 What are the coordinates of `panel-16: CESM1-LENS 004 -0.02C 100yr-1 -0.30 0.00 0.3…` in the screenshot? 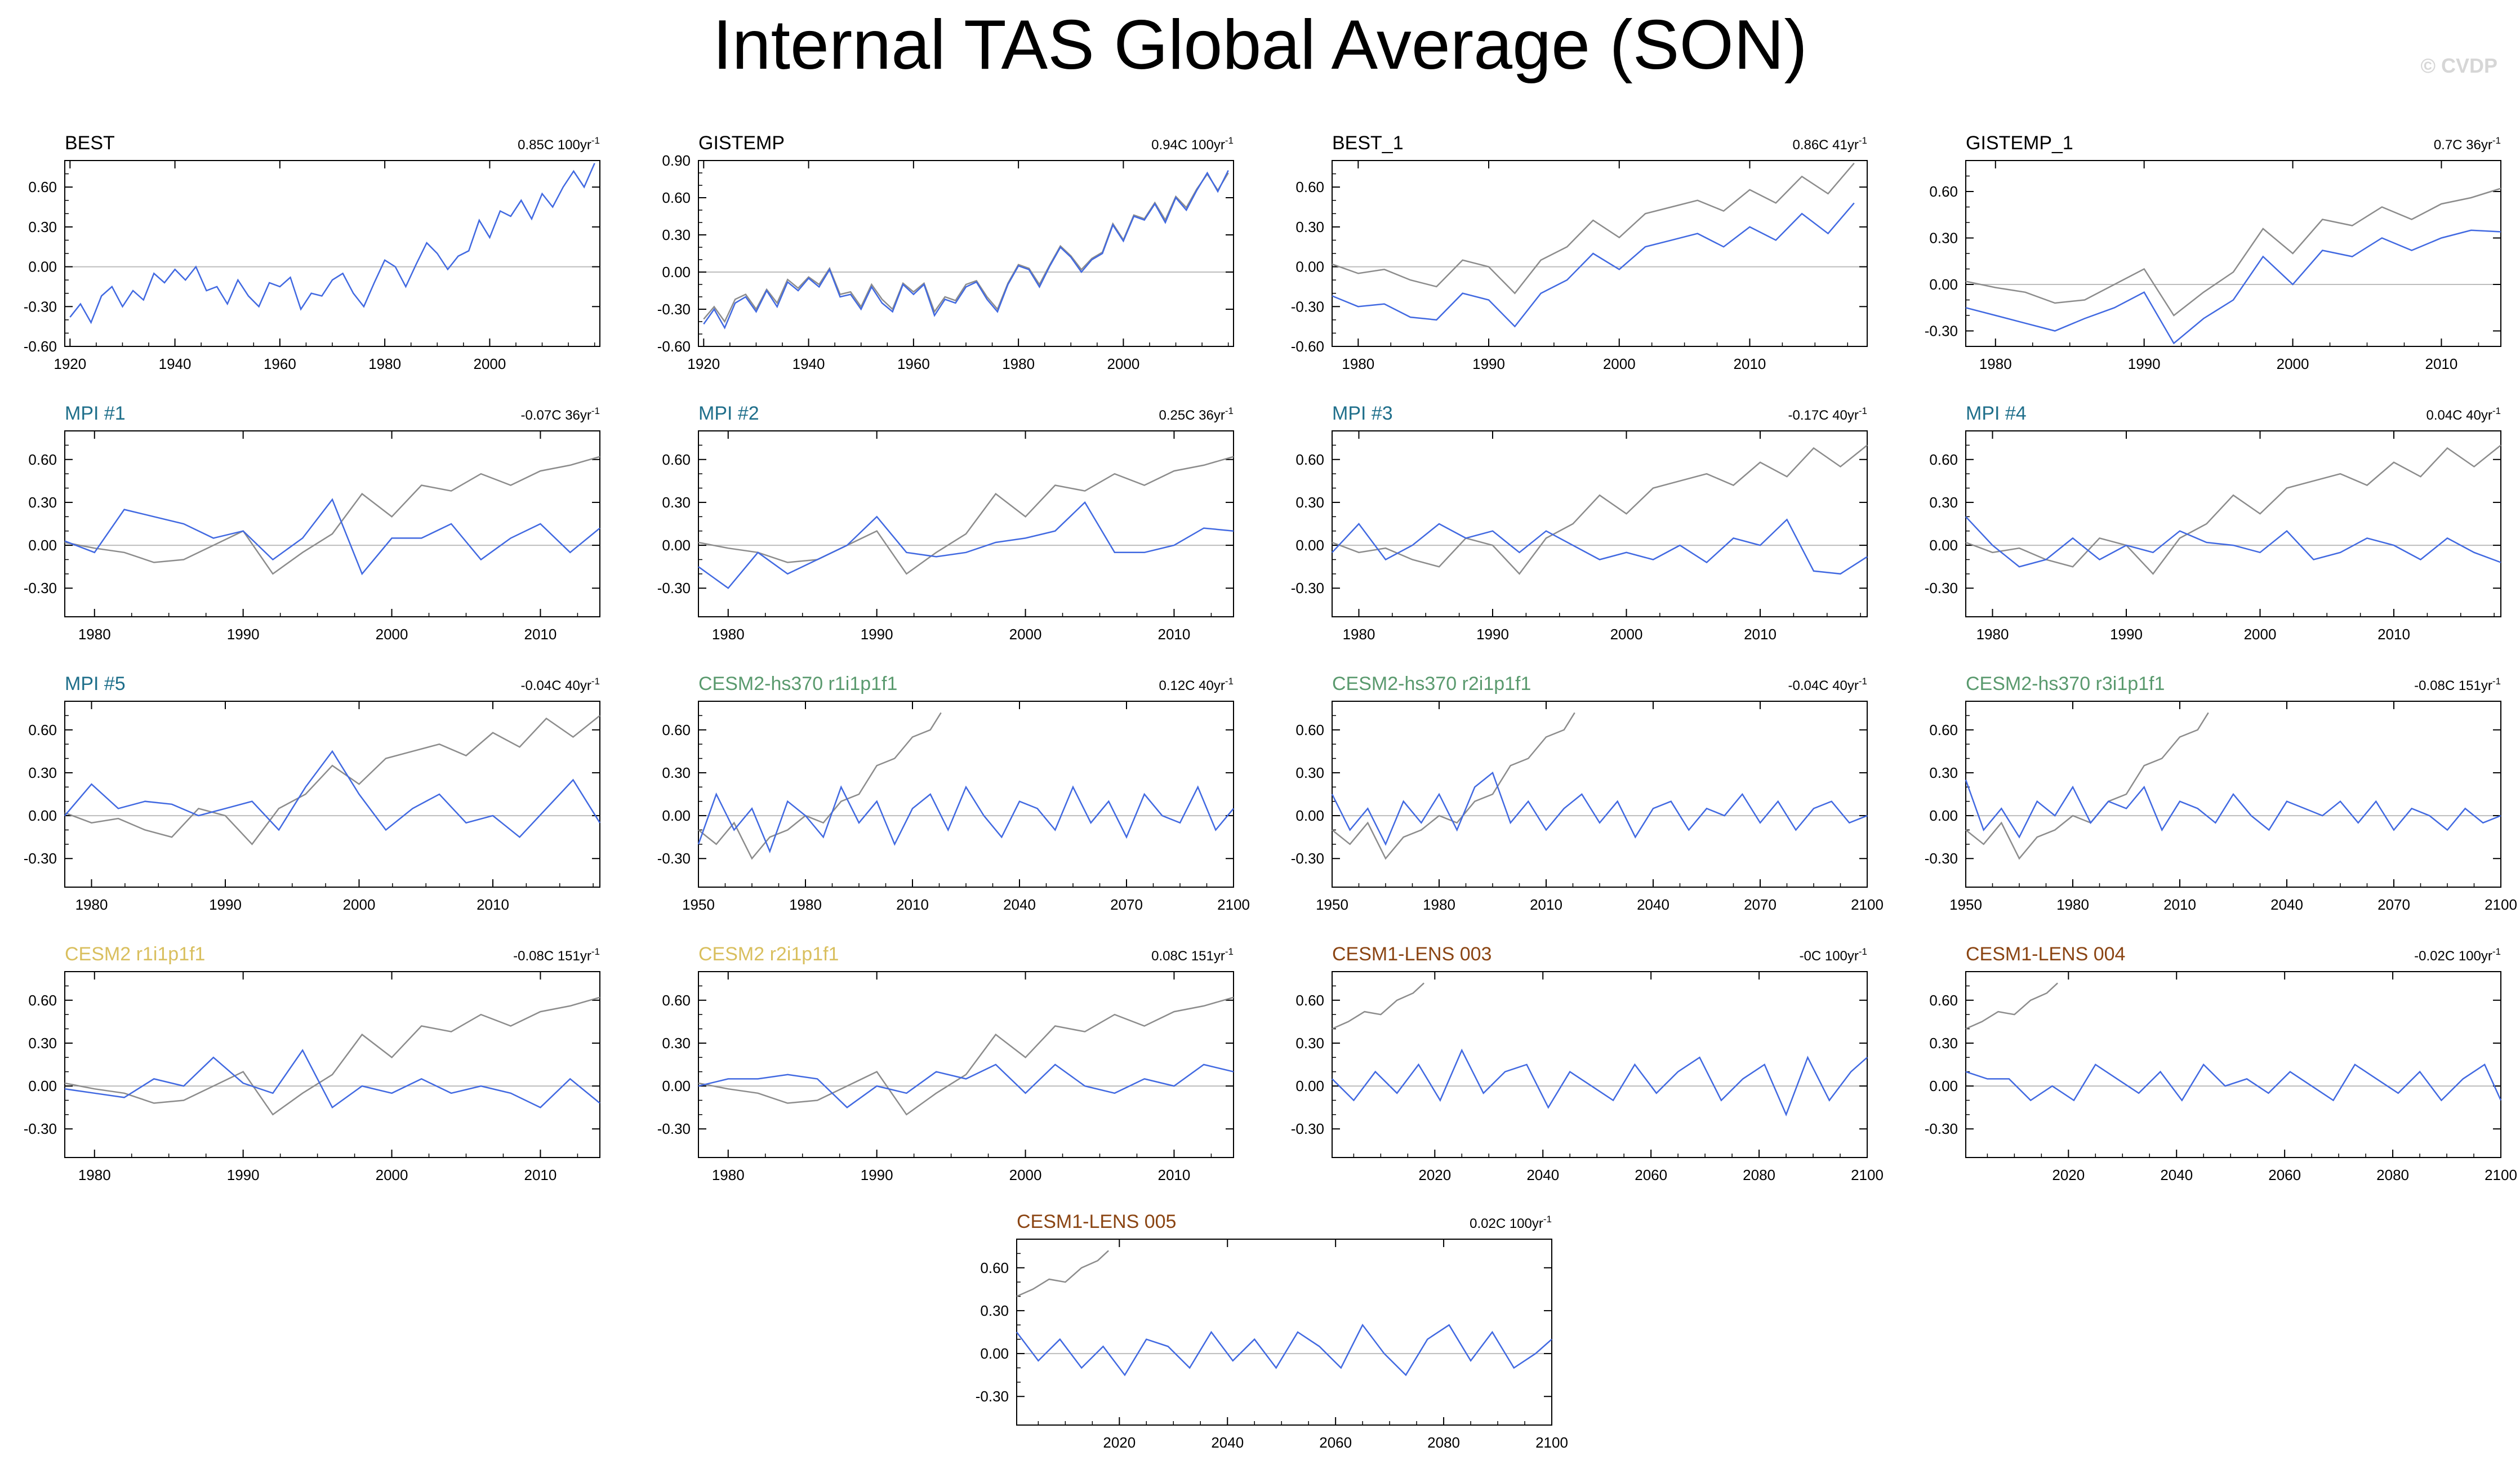 It's located at (2221, 1063).